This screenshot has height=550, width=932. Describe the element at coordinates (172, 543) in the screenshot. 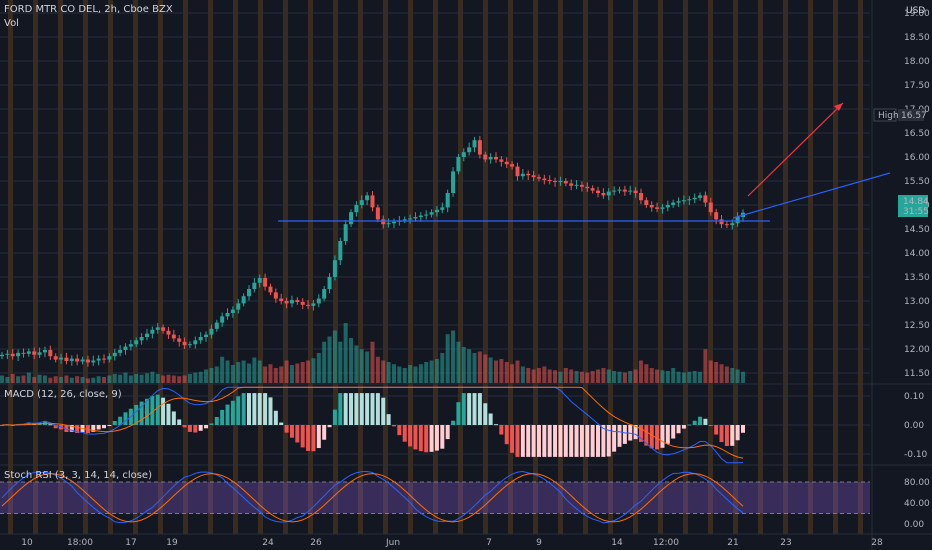

I see `time-tick-label: 19` at that location.